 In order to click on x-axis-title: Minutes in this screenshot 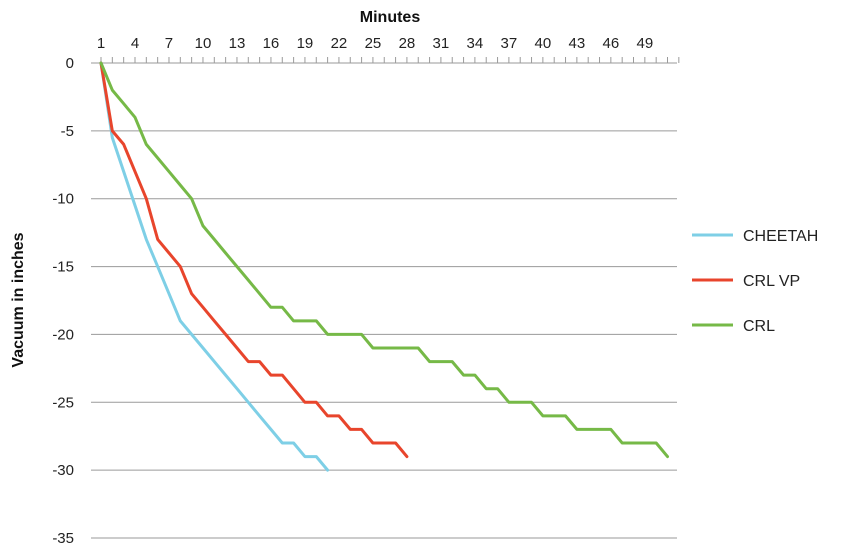, I will do `click(390, 17)`.